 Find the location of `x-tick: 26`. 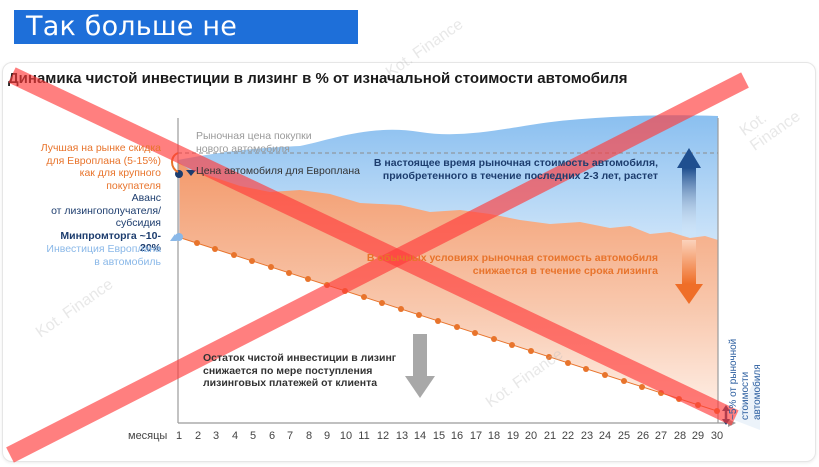

x-tick: 26 is located at coordinates (643, 436).